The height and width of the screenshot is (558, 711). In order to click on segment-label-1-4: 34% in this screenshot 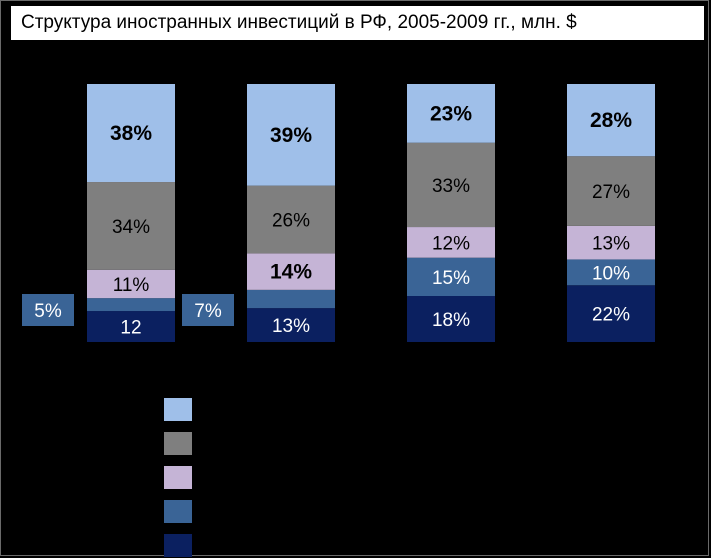, I will do `click(131, 227)`.